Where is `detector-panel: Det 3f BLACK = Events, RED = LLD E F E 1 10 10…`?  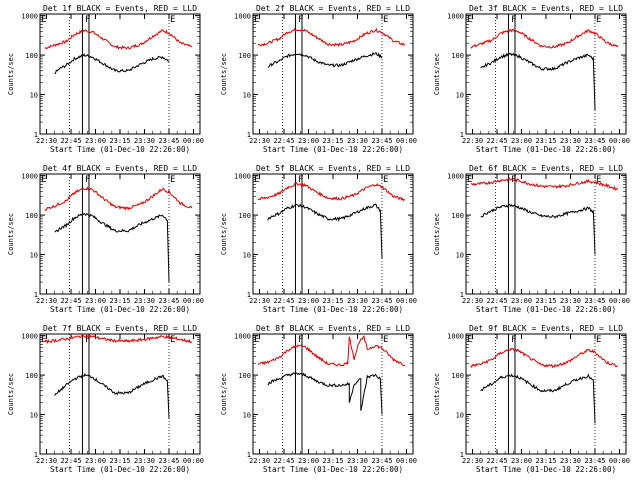
detector-panel: Det 3f BLACK = Events, RED = LLD E F E 1 10 10… is located at coordinates (531, 79).